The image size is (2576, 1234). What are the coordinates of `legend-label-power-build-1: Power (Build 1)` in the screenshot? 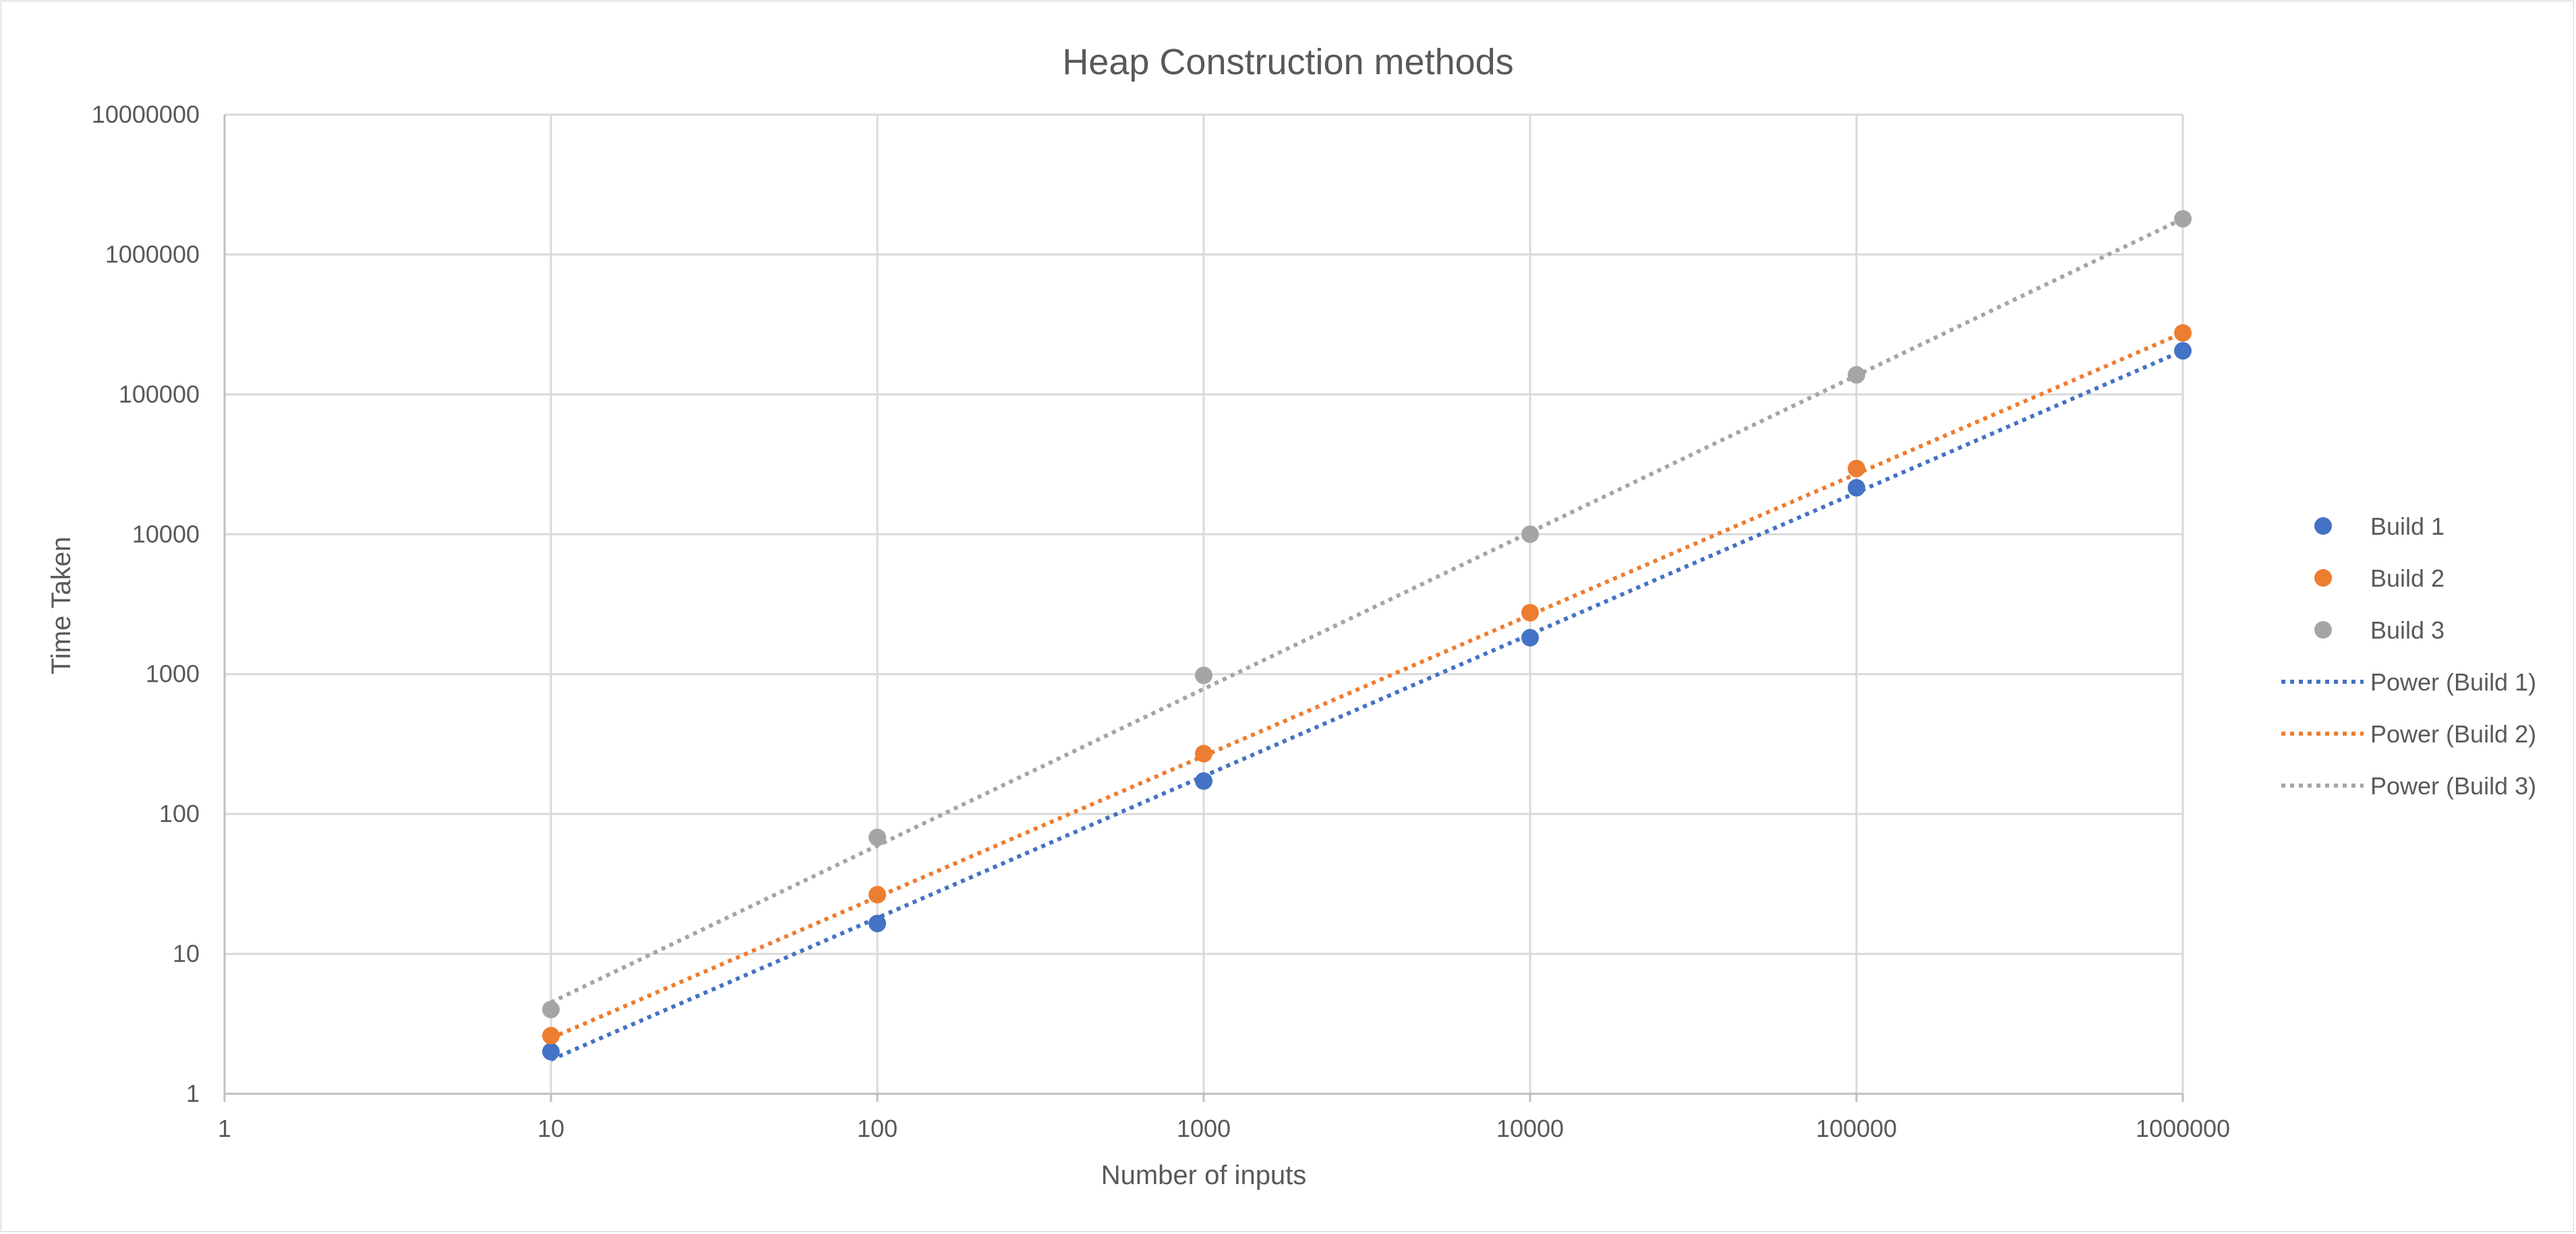 It's located at (2453, 682).